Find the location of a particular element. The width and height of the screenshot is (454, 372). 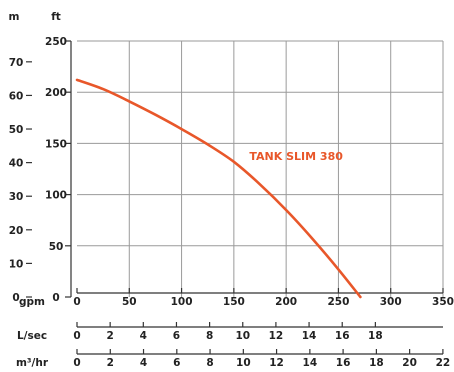

y-tick-label-m: 30 is located at coordinates (16, 197).